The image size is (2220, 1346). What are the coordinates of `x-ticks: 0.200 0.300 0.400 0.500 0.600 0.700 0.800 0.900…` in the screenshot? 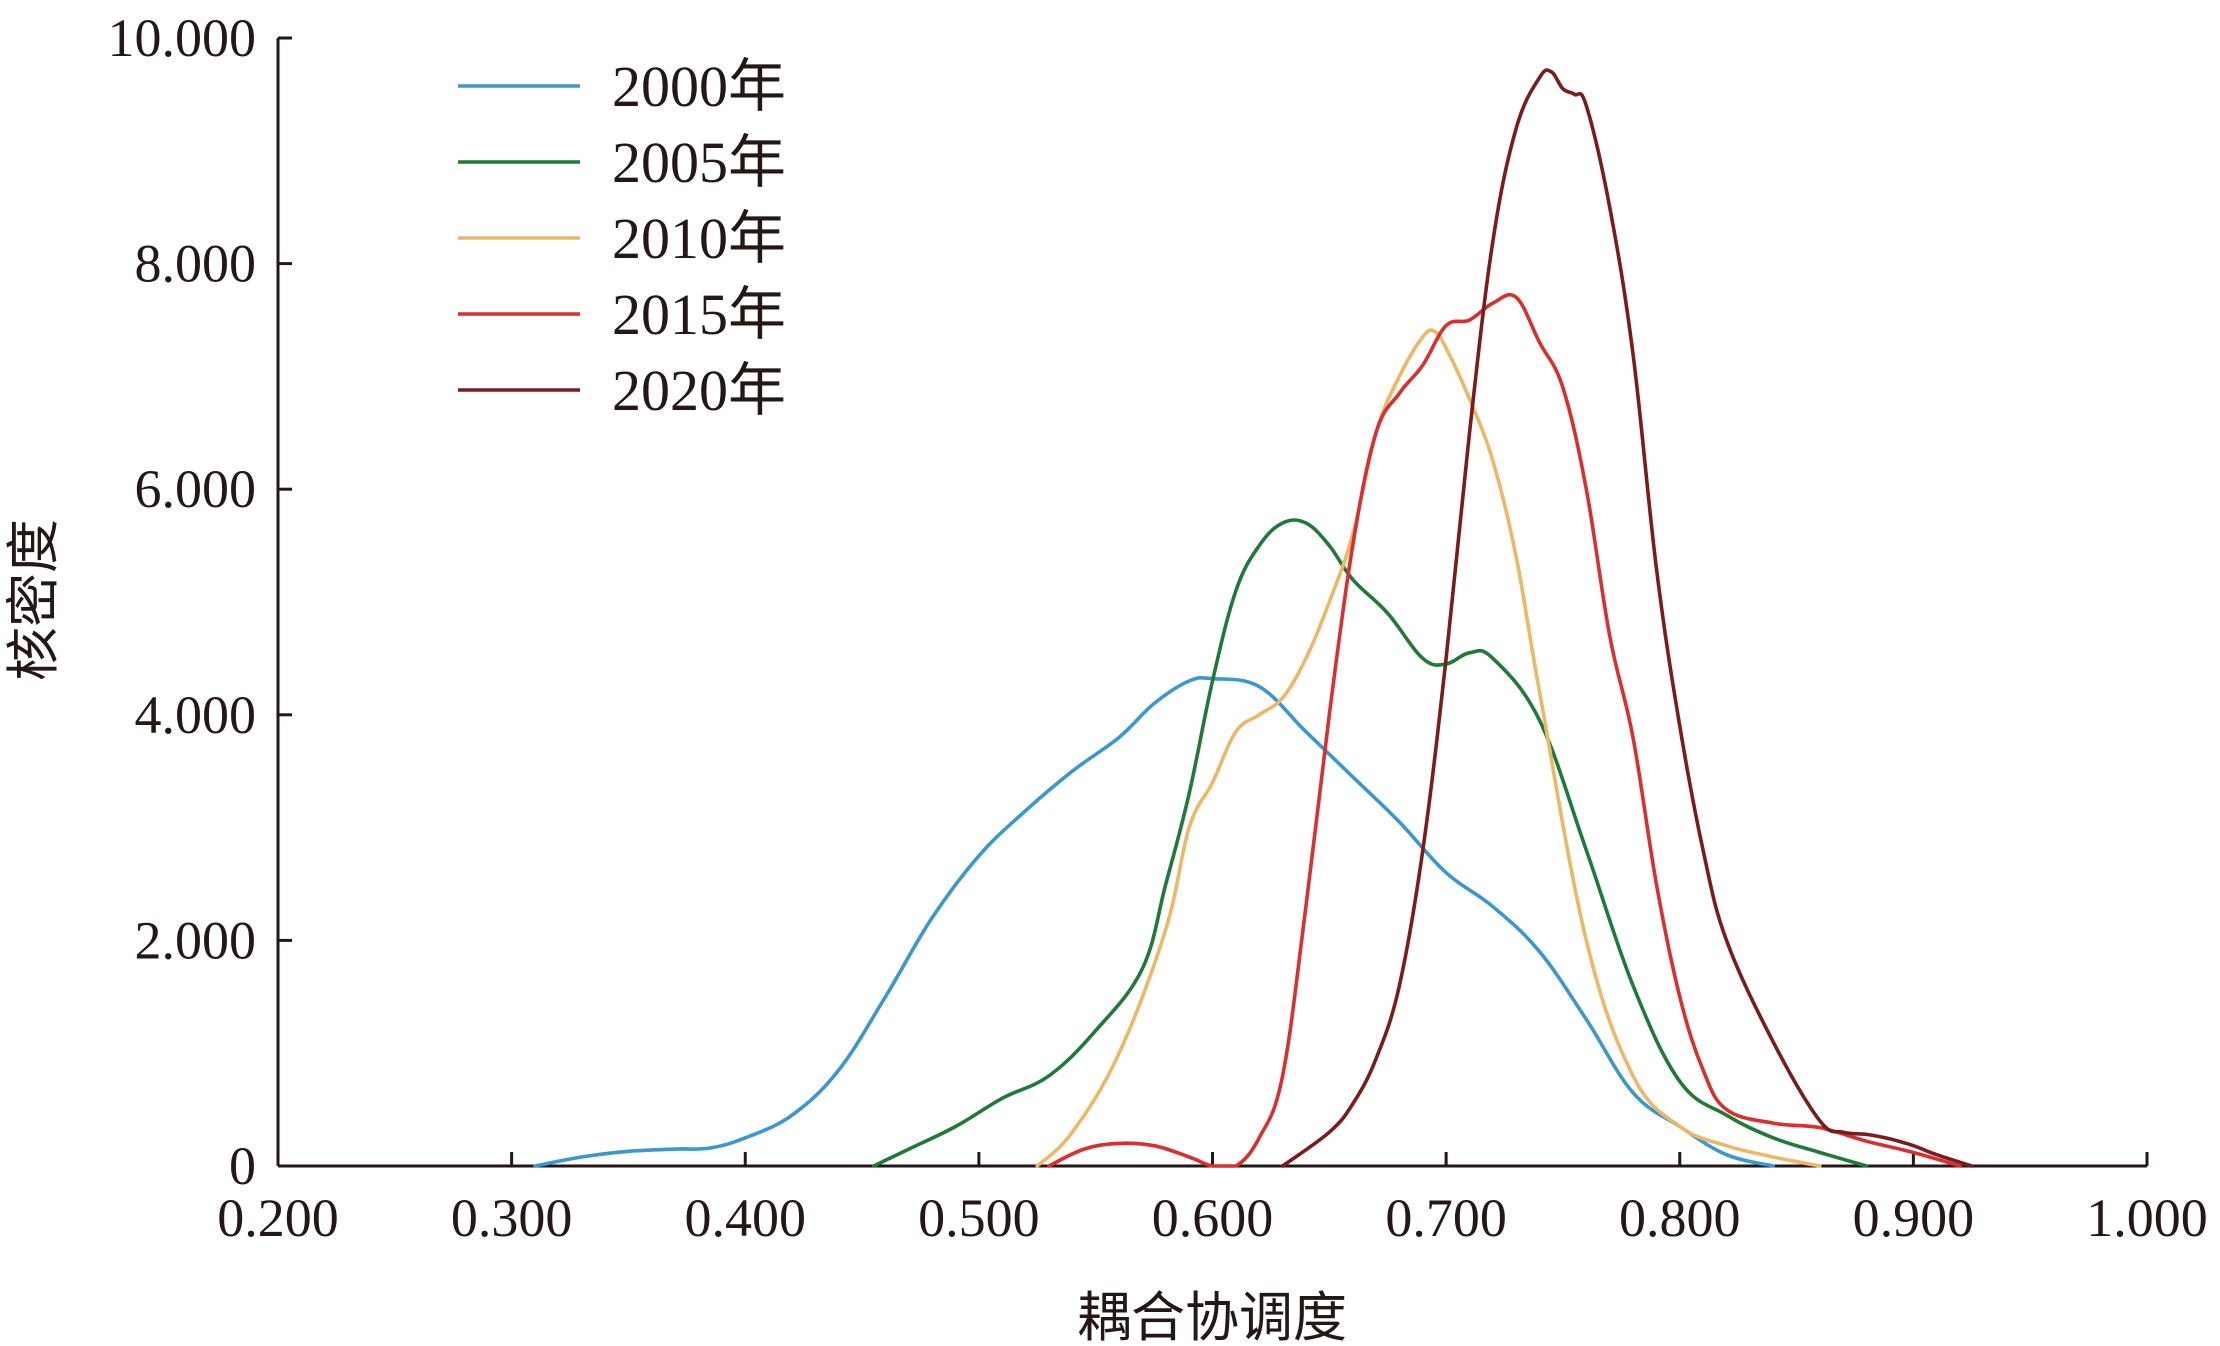 It's located at (1212, 1200).